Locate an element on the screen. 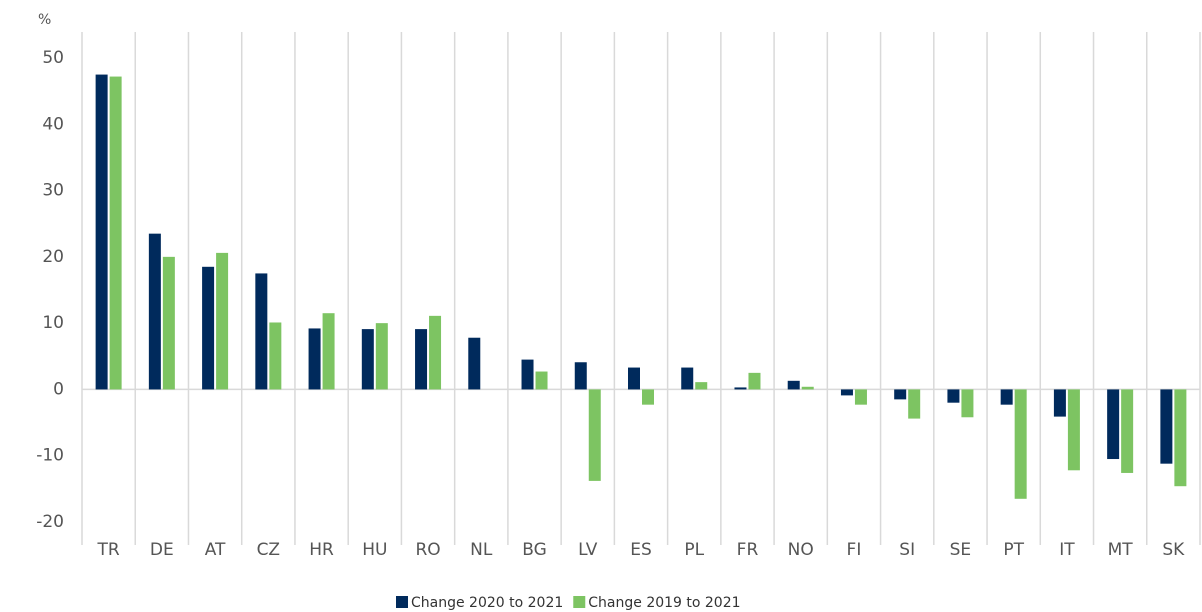 This screenshot has height=612, width=1202. x-tick-label: HR is located at coordinates (321, 550).